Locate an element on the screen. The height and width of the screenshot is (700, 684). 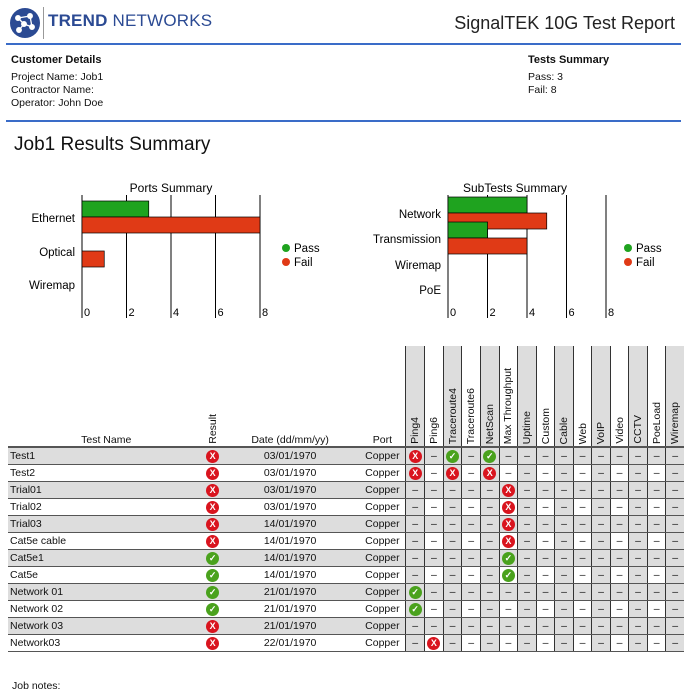
category-label: PoE is located at coordinates (430, 291).